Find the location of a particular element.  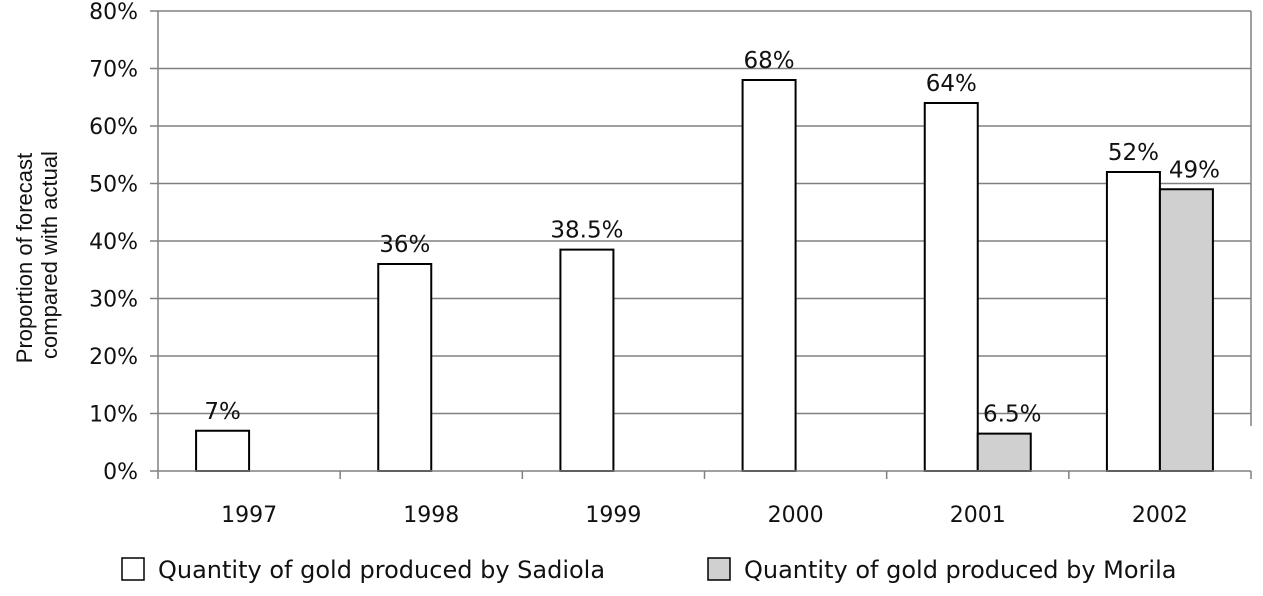

data-label: 38.5% is located at coordinates (586, 231).